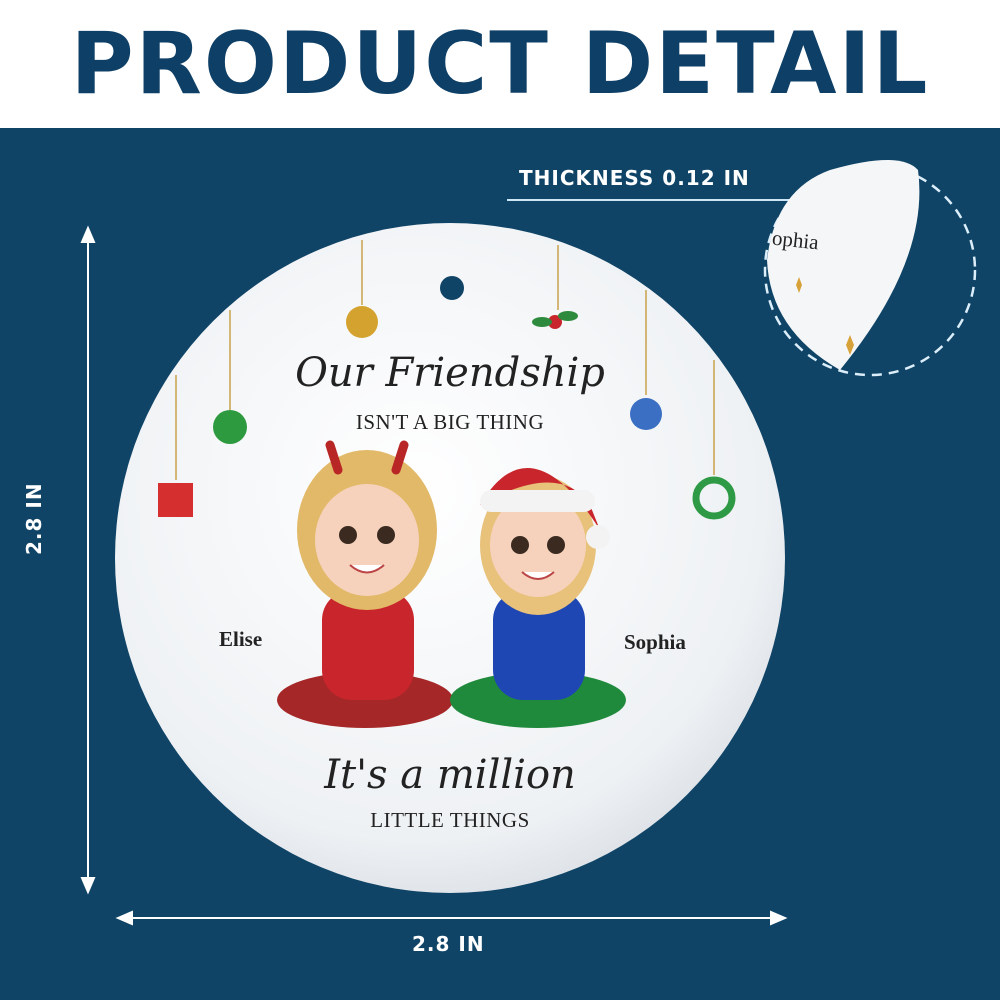 The width and height of the screenshot is (1000, 1000). What do you see at coordinates (451, 918) in the screenshot?
I see `width-dimension-line` at bounding box center [451, 918].